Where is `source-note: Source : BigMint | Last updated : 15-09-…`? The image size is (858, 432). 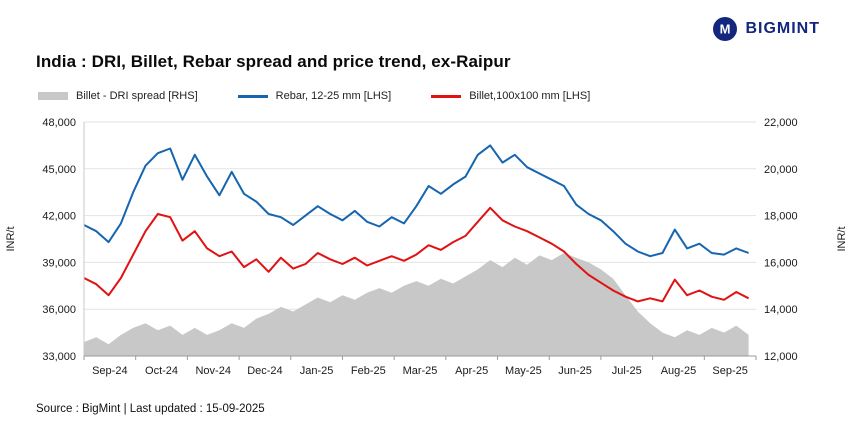
source-note: Source : BigMint | Last updated : 15-09-… is located at coordinates (150, 409).